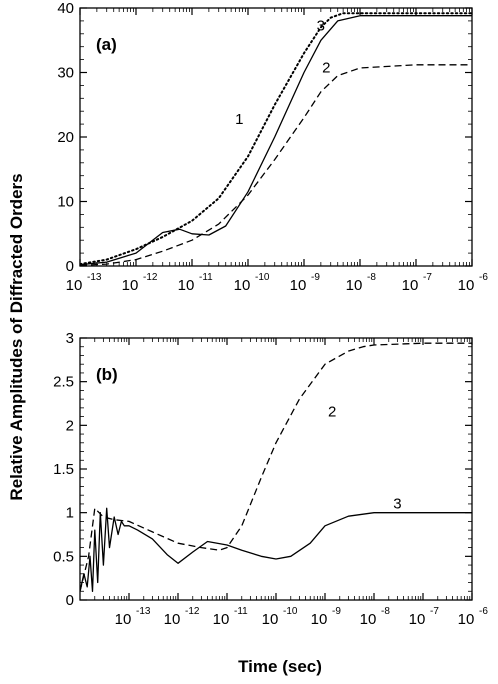 The height and width of the screenshot is (684, 498). I want to click on panel-a-x-tick-exponent: -8, so click(371, 277).